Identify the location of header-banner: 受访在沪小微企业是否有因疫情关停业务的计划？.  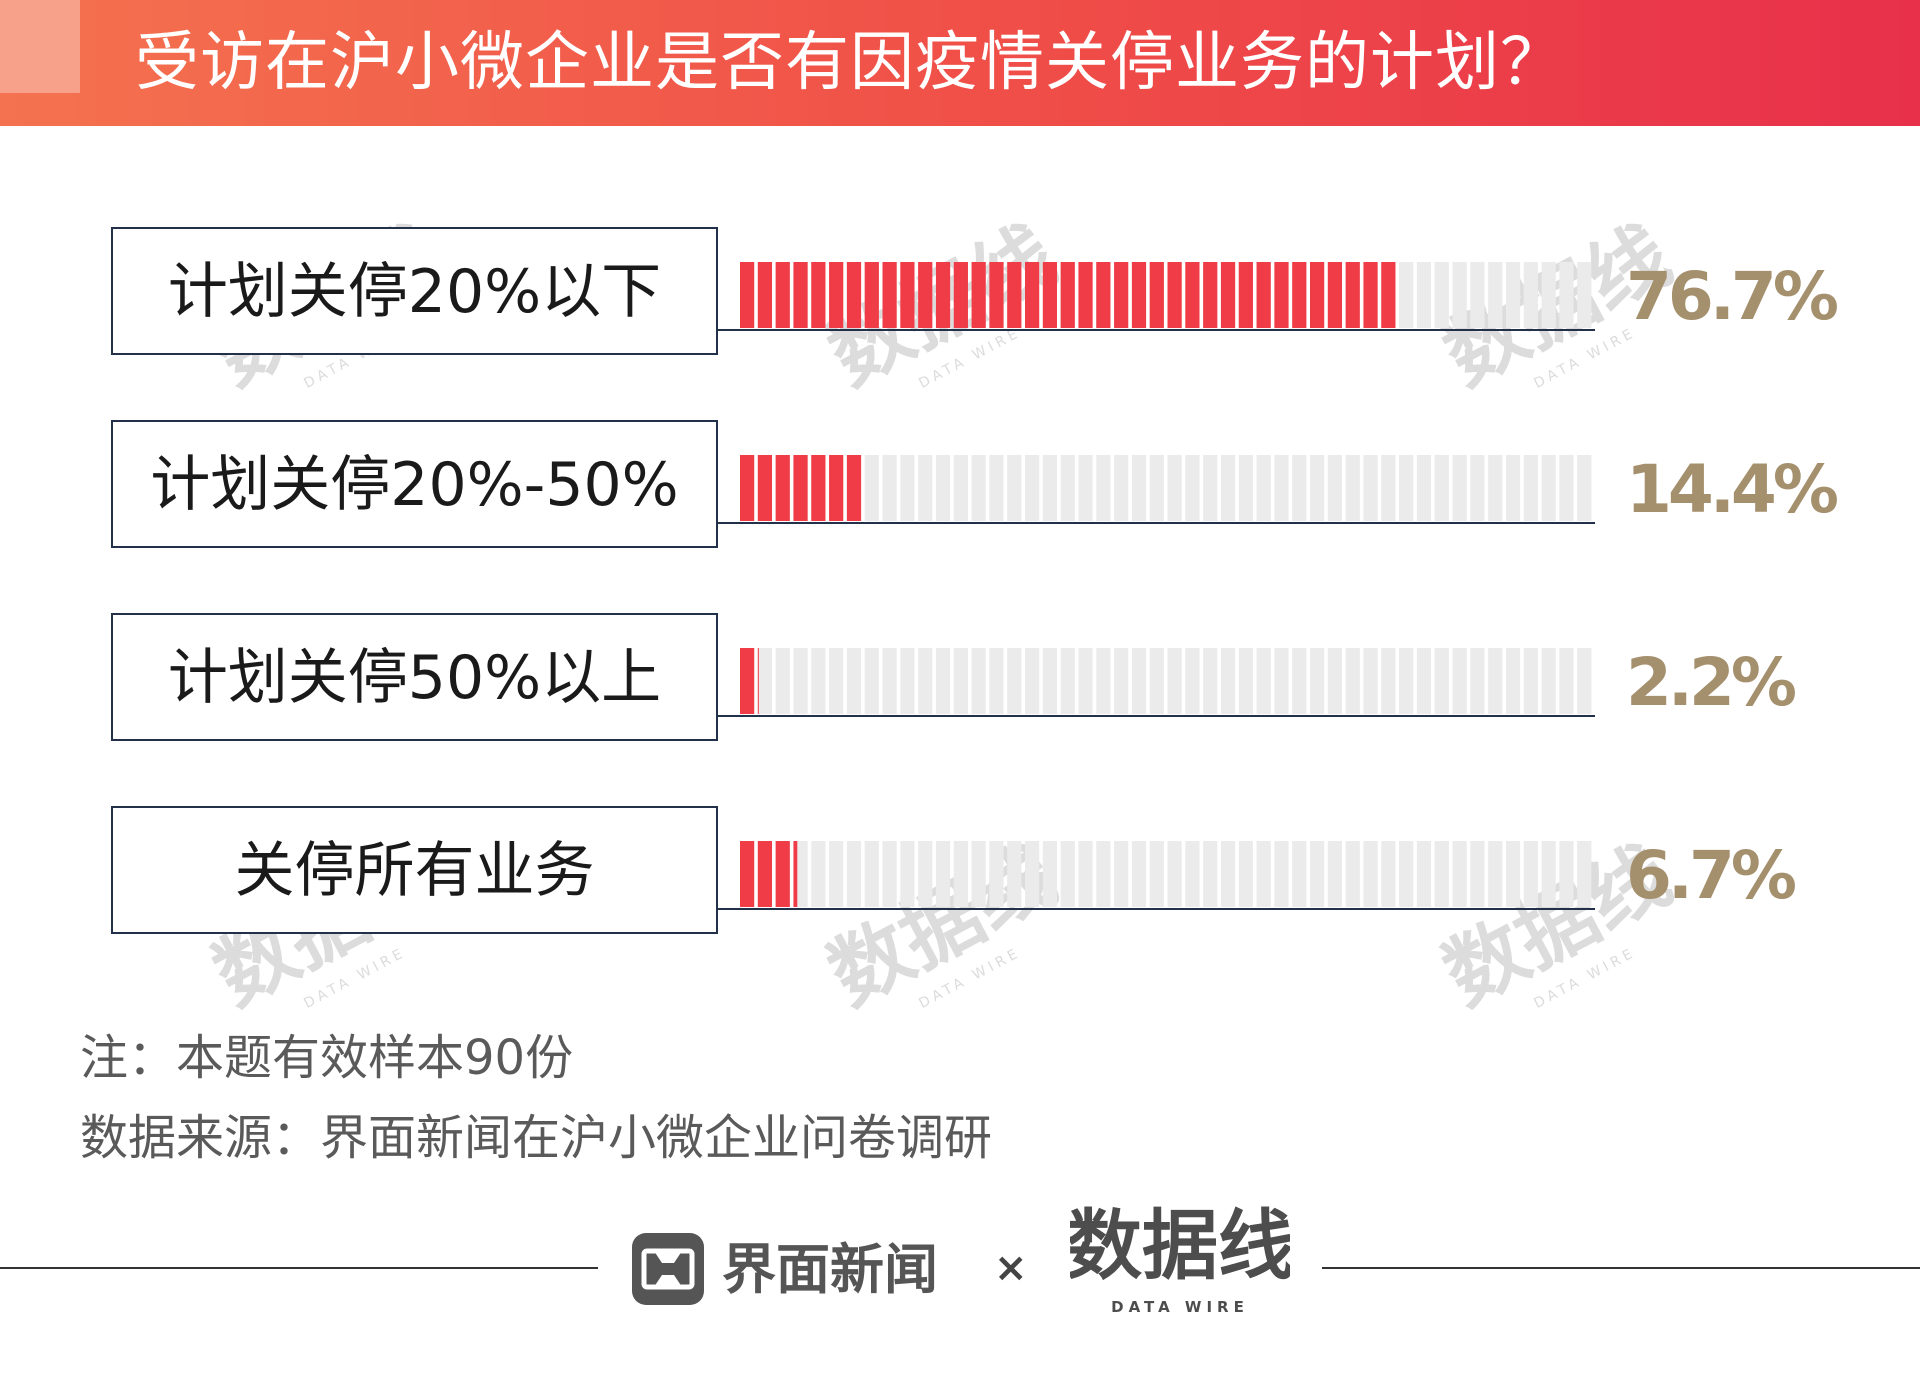
(960, 63).